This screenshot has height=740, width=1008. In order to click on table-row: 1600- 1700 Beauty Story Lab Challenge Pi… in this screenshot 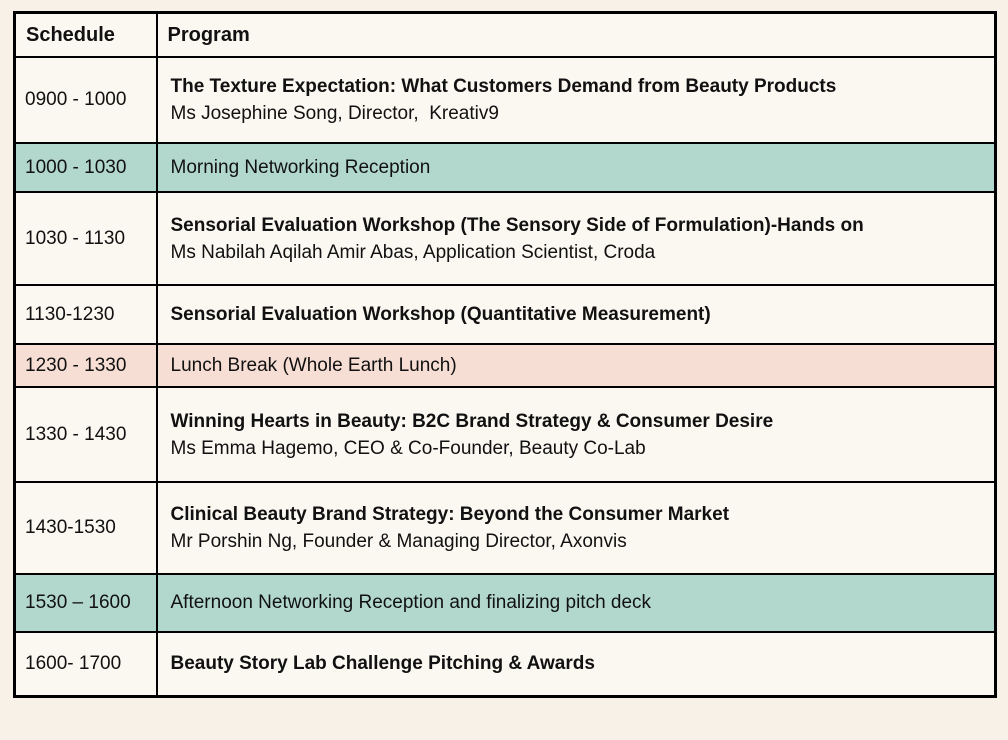, I will do `click(505, 664)`.